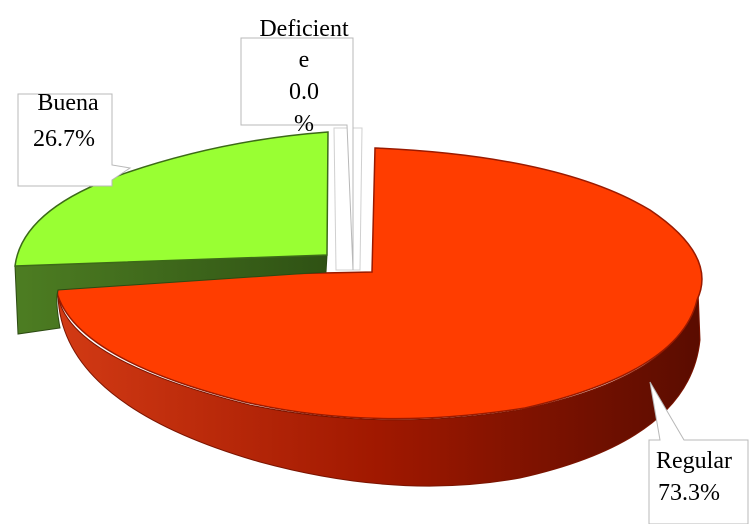 This screenshot has width=749, height=524. Describe the element at coordinates (694, 461) in the screenshot. I see `callout-regular-category: Regular` at that location.